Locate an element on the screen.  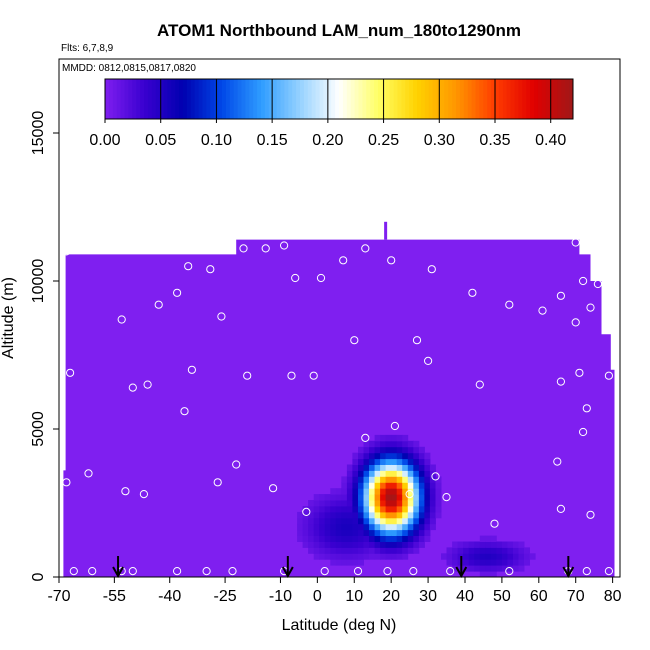
y-axis: 0 5000 10000 15000 is located at coordinates (44, 346).